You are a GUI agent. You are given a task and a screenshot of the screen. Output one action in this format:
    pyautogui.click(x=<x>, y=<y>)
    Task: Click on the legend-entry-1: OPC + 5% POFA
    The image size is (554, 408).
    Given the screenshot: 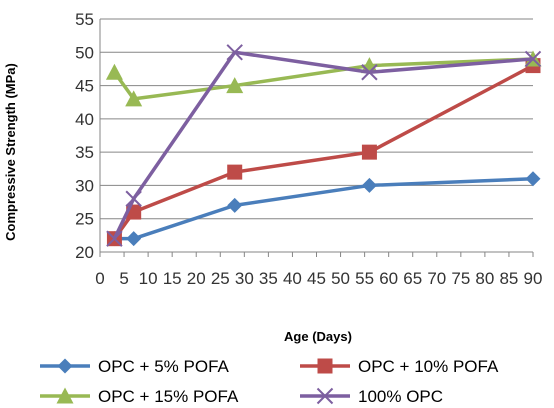 What is the action you would take?
    pyautogui.click(x=135, y=366)
    